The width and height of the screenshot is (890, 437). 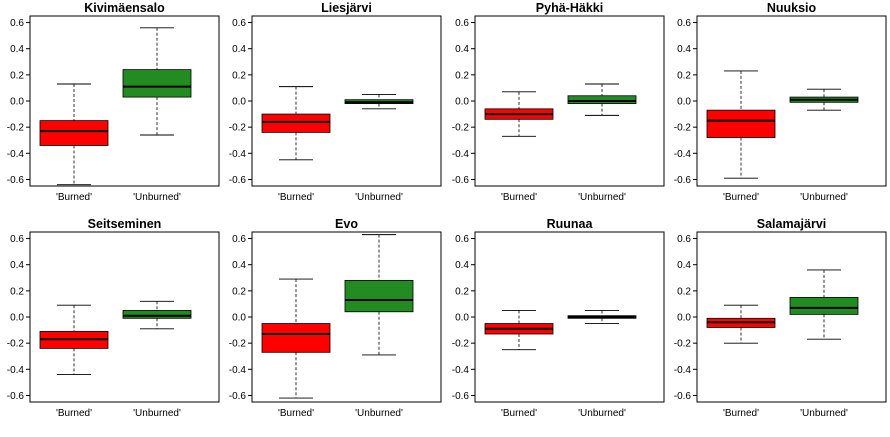 What do you see at coordinates (346, 8) in the screenshot?
I see `panel-title: Liesjärvi` at bounding box center [346, 8].